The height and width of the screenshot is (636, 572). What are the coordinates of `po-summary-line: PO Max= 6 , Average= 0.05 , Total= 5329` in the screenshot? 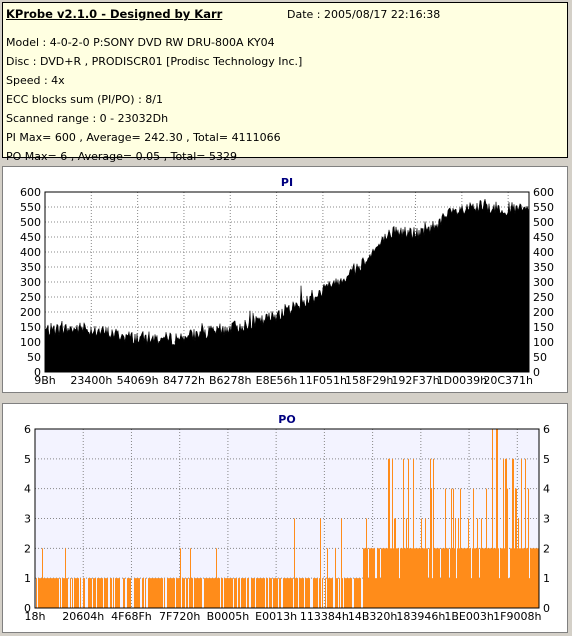 It's located at (121, 156).